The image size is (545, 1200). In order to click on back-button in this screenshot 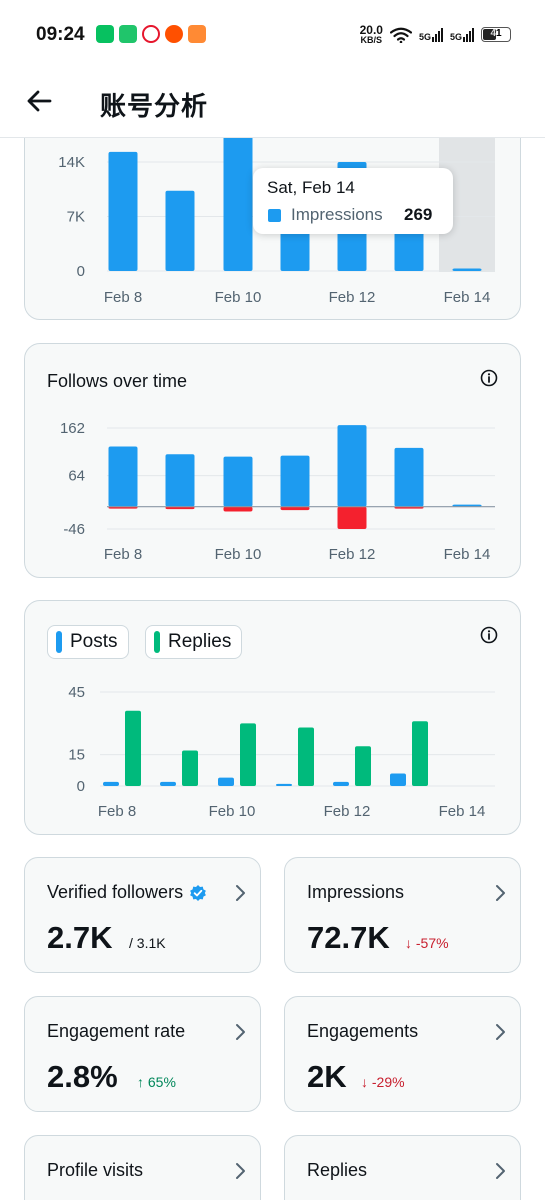, I will do `click(39, 101)`.